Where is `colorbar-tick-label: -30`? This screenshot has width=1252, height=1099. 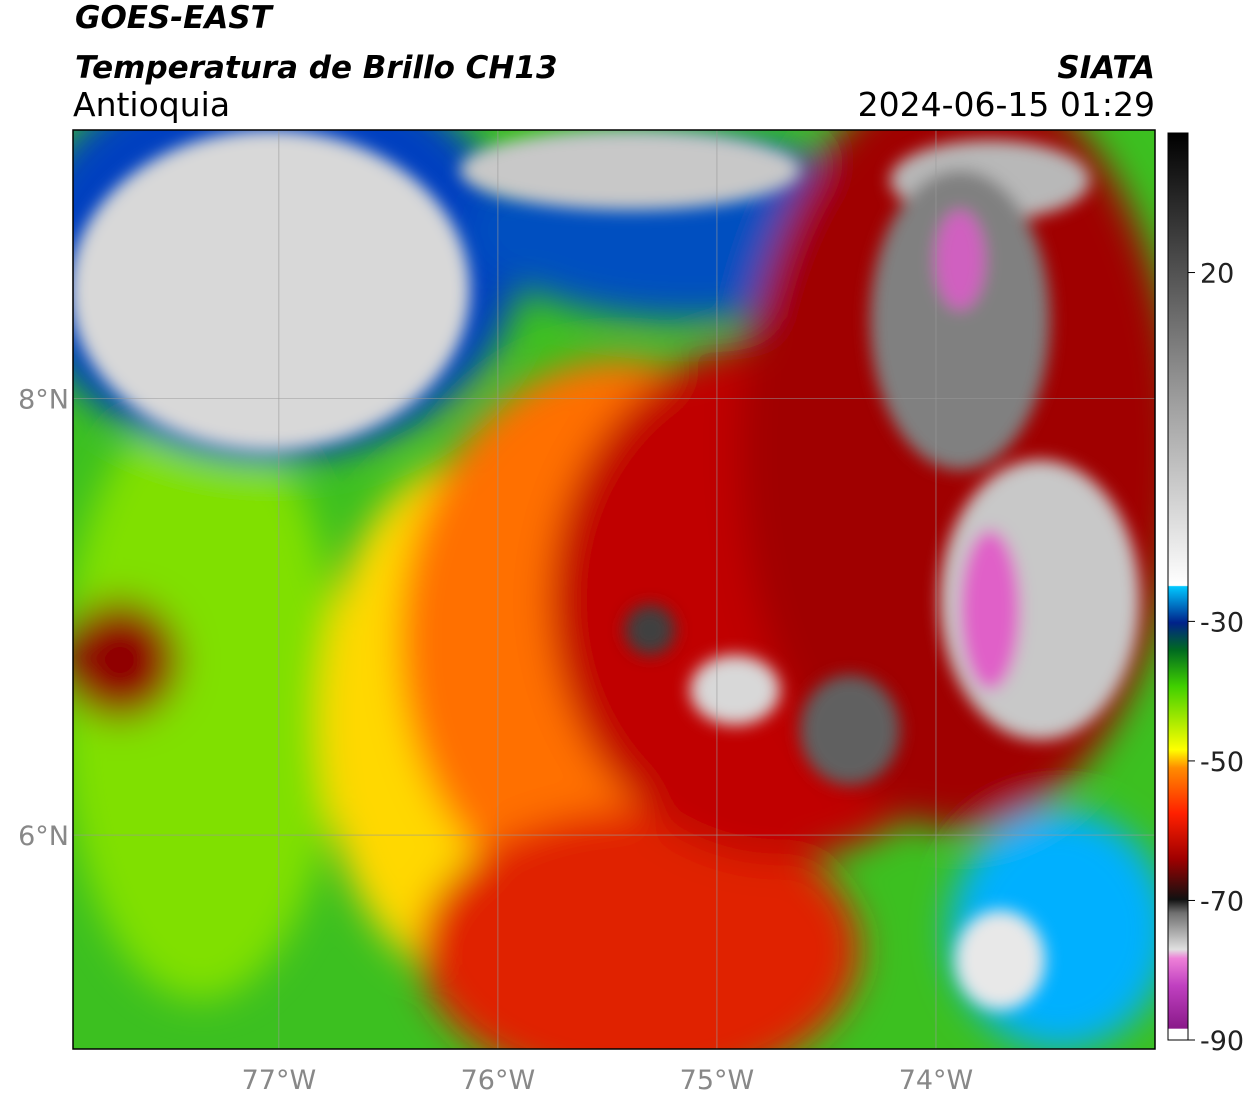 colorbar-tick-label: -30 is located at coordinates (1222, 622).